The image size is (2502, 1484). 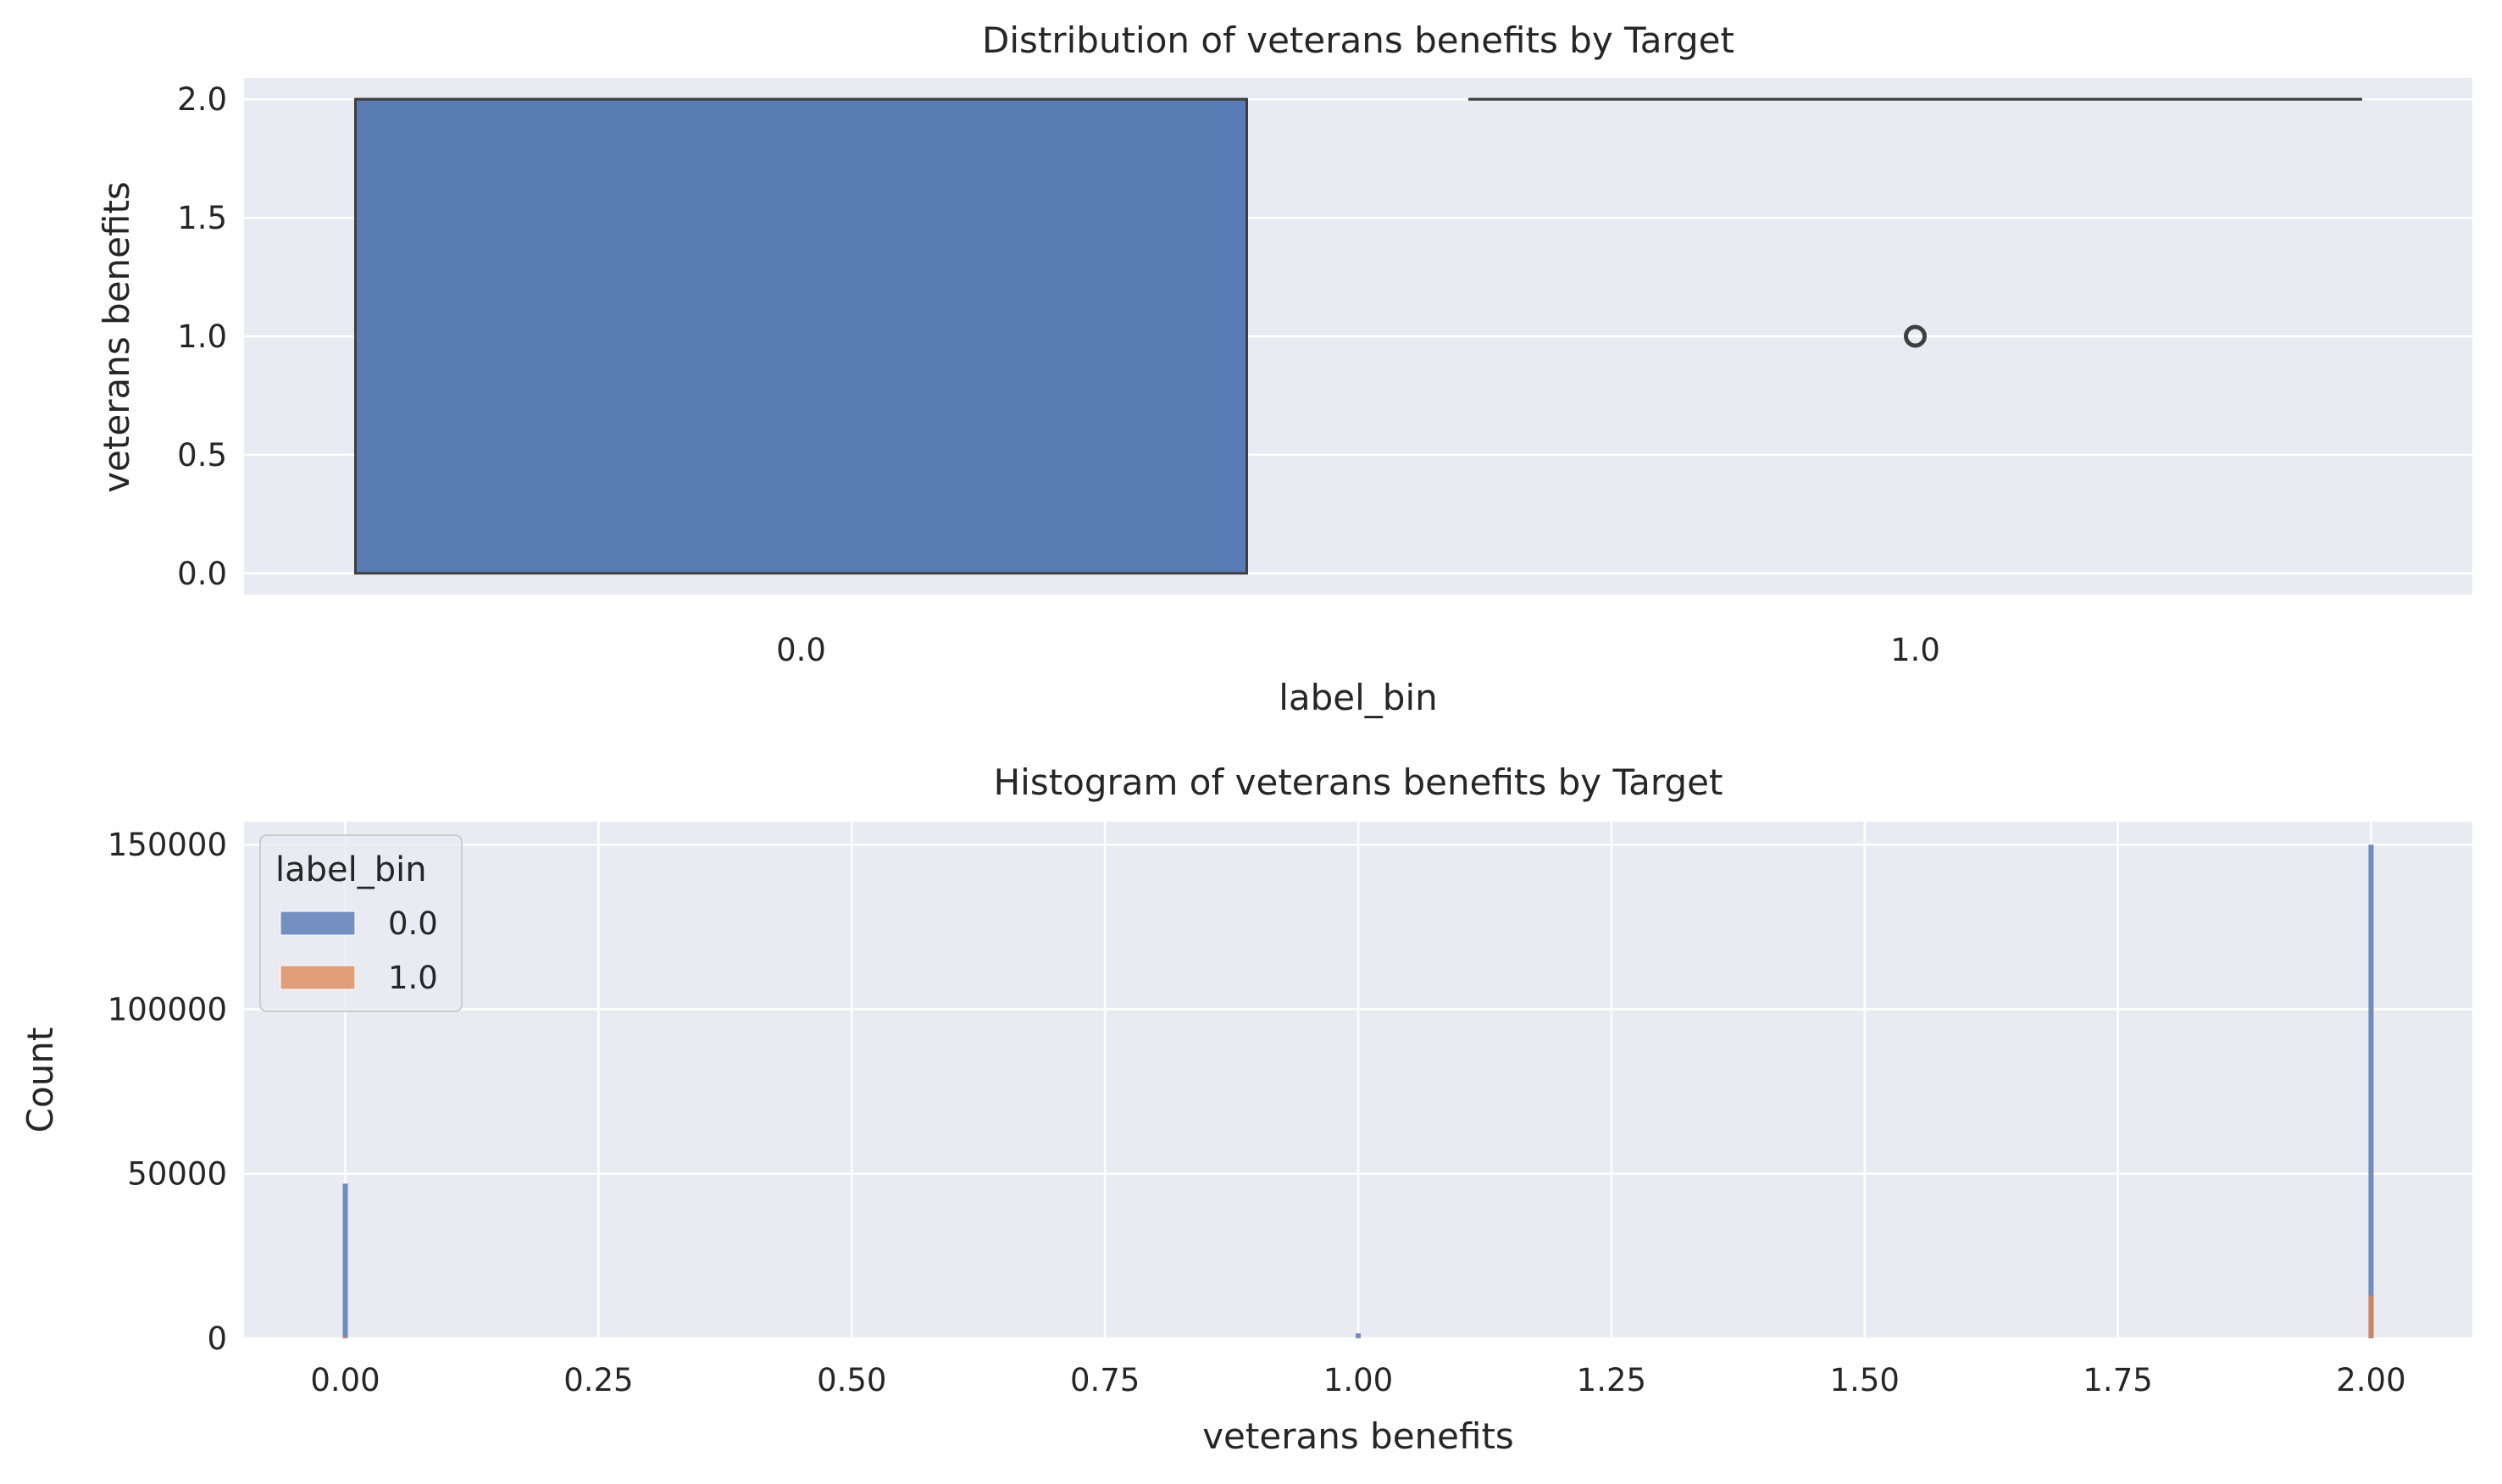 What do you see at coordinates (177, 1174) in the screenshot?
I see `histogram-y-tick-1: 50000` at bounding box center [177, 1174].